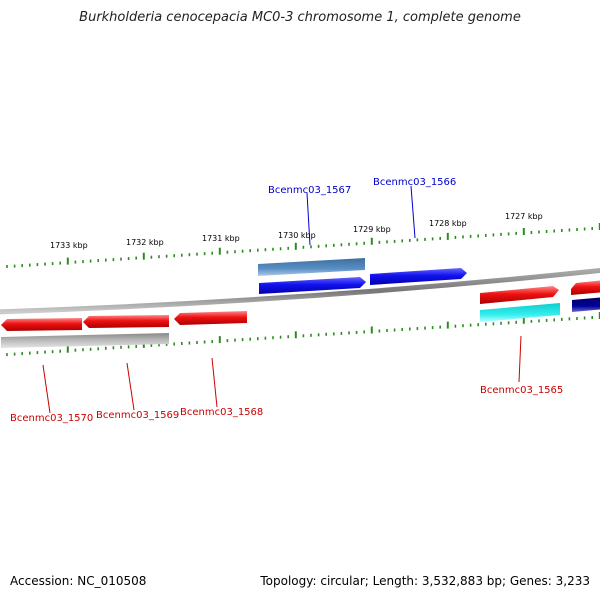  What do you see at coordinates (520, 312) in the screenshot?
I see `gene-arrow-1565-cyan` at bounding box center [520, 312].